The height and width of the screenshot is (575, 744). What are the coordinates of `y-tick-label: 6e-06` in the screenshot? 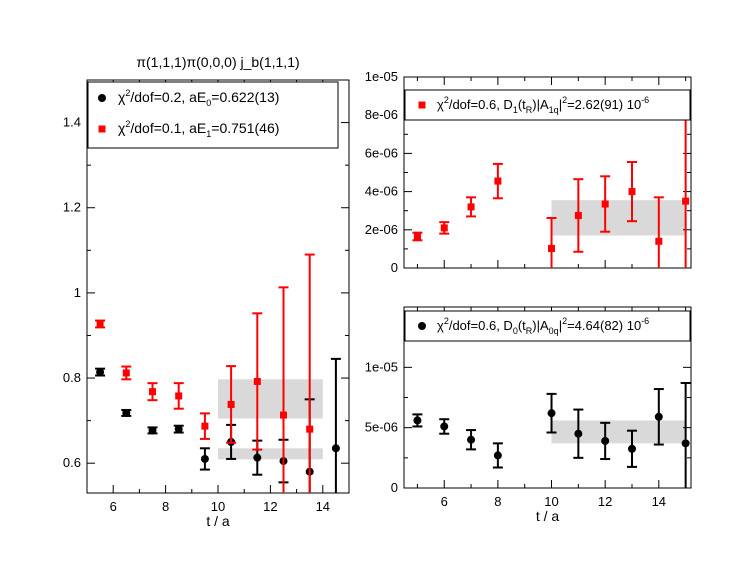 It's located at (381, 152).